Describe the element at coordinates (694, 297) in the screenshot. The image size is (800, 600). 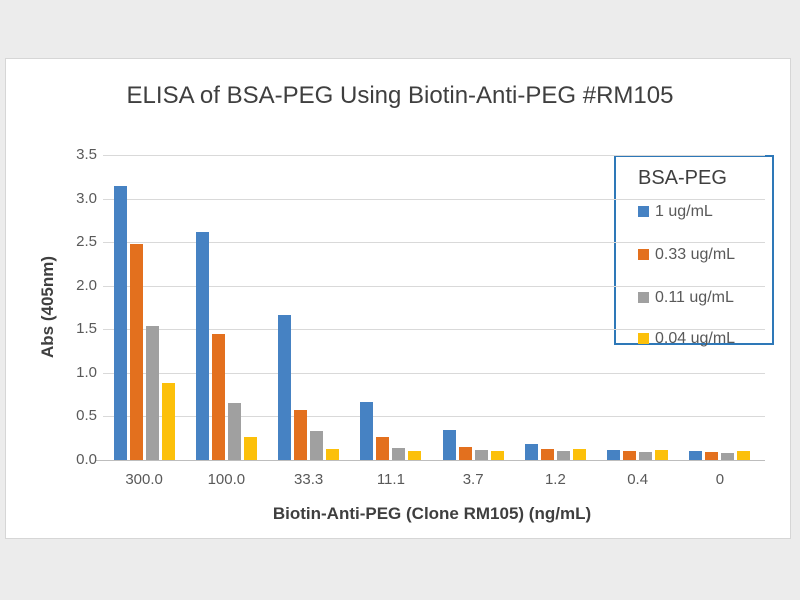
I see `legend-item-label: 0.11 ug/mL` at that location.